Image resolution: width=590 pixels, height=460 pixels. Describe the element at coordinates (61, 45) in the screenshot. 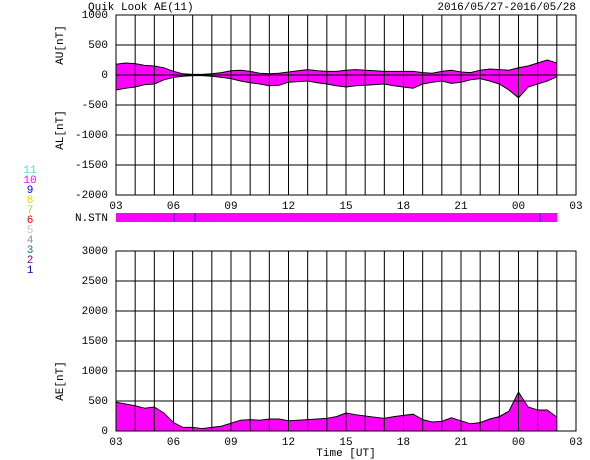

I see `y-axis-label: AU[nT]` at that location.